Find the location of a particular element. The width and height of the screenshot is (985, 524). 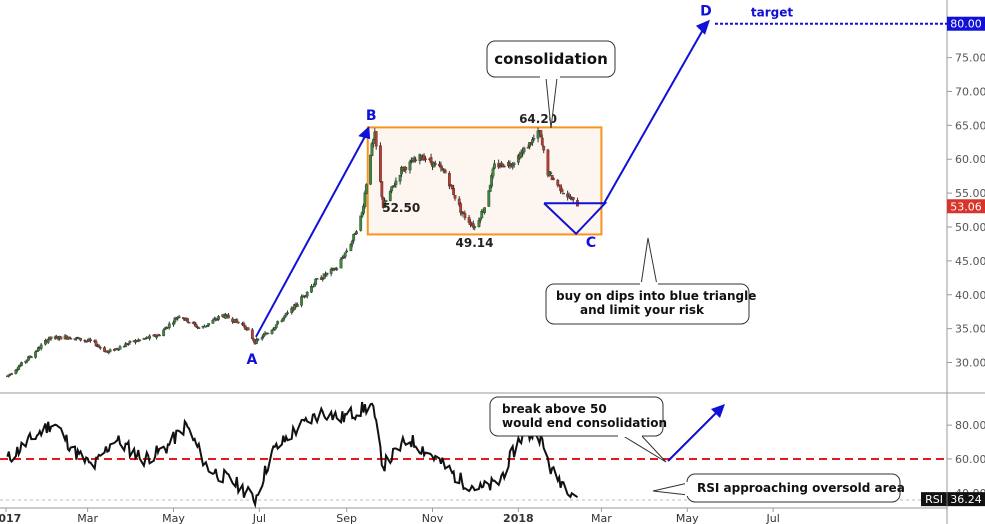

rsi-value-tag: RSI 36.24 is located at coordinates (953, 499).